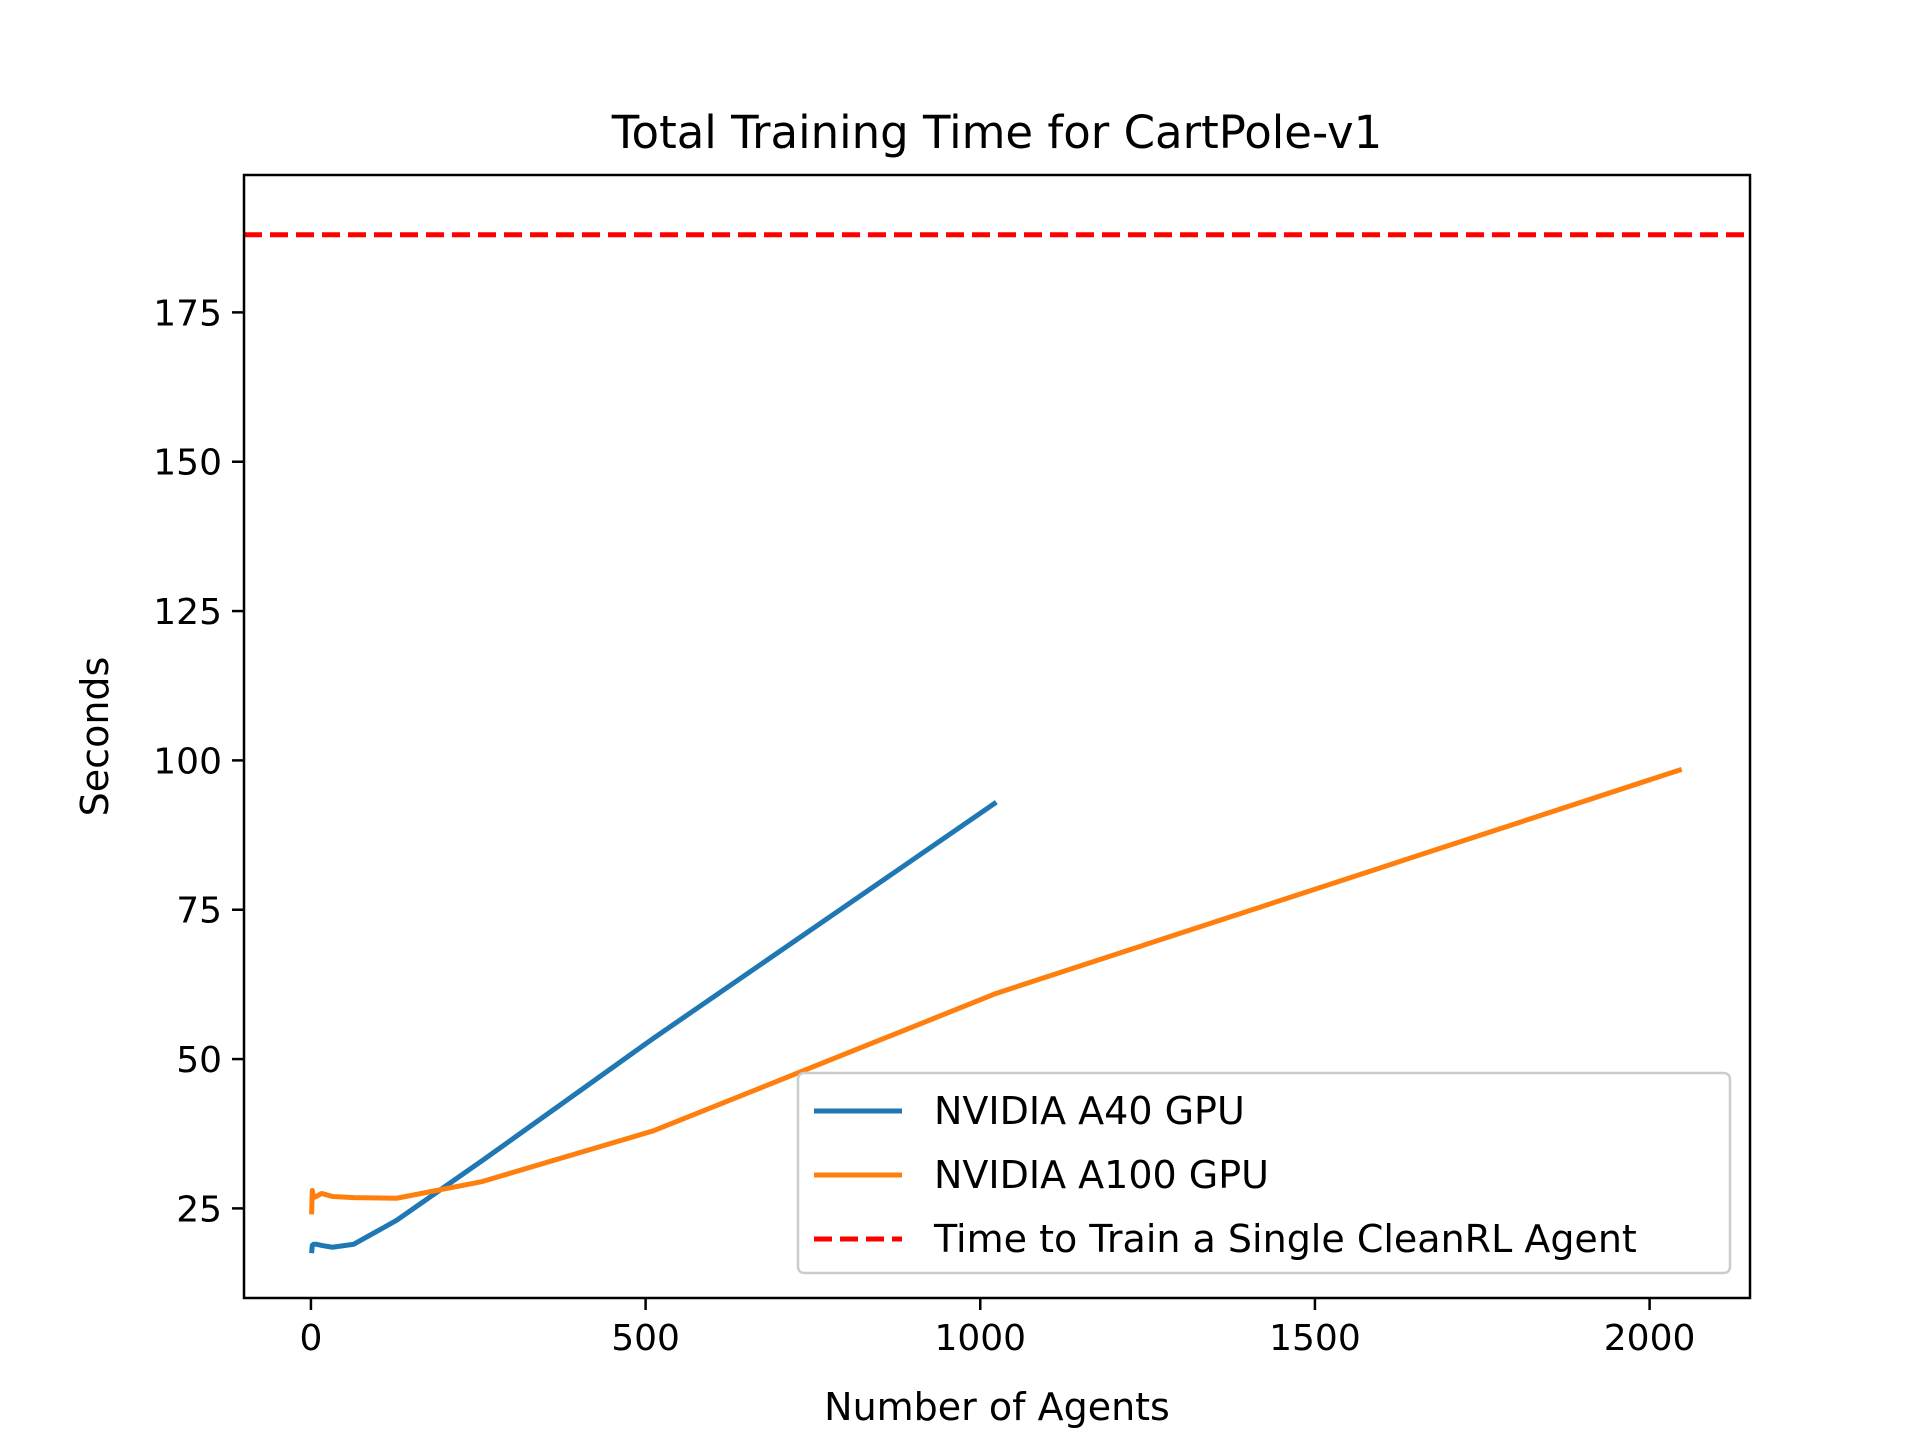 The width and height of the screenshot is (1920, 1445). Describe the element at coordinates (199, 1060) in the screenshot. I see `y-tick-label: 50` at that location.